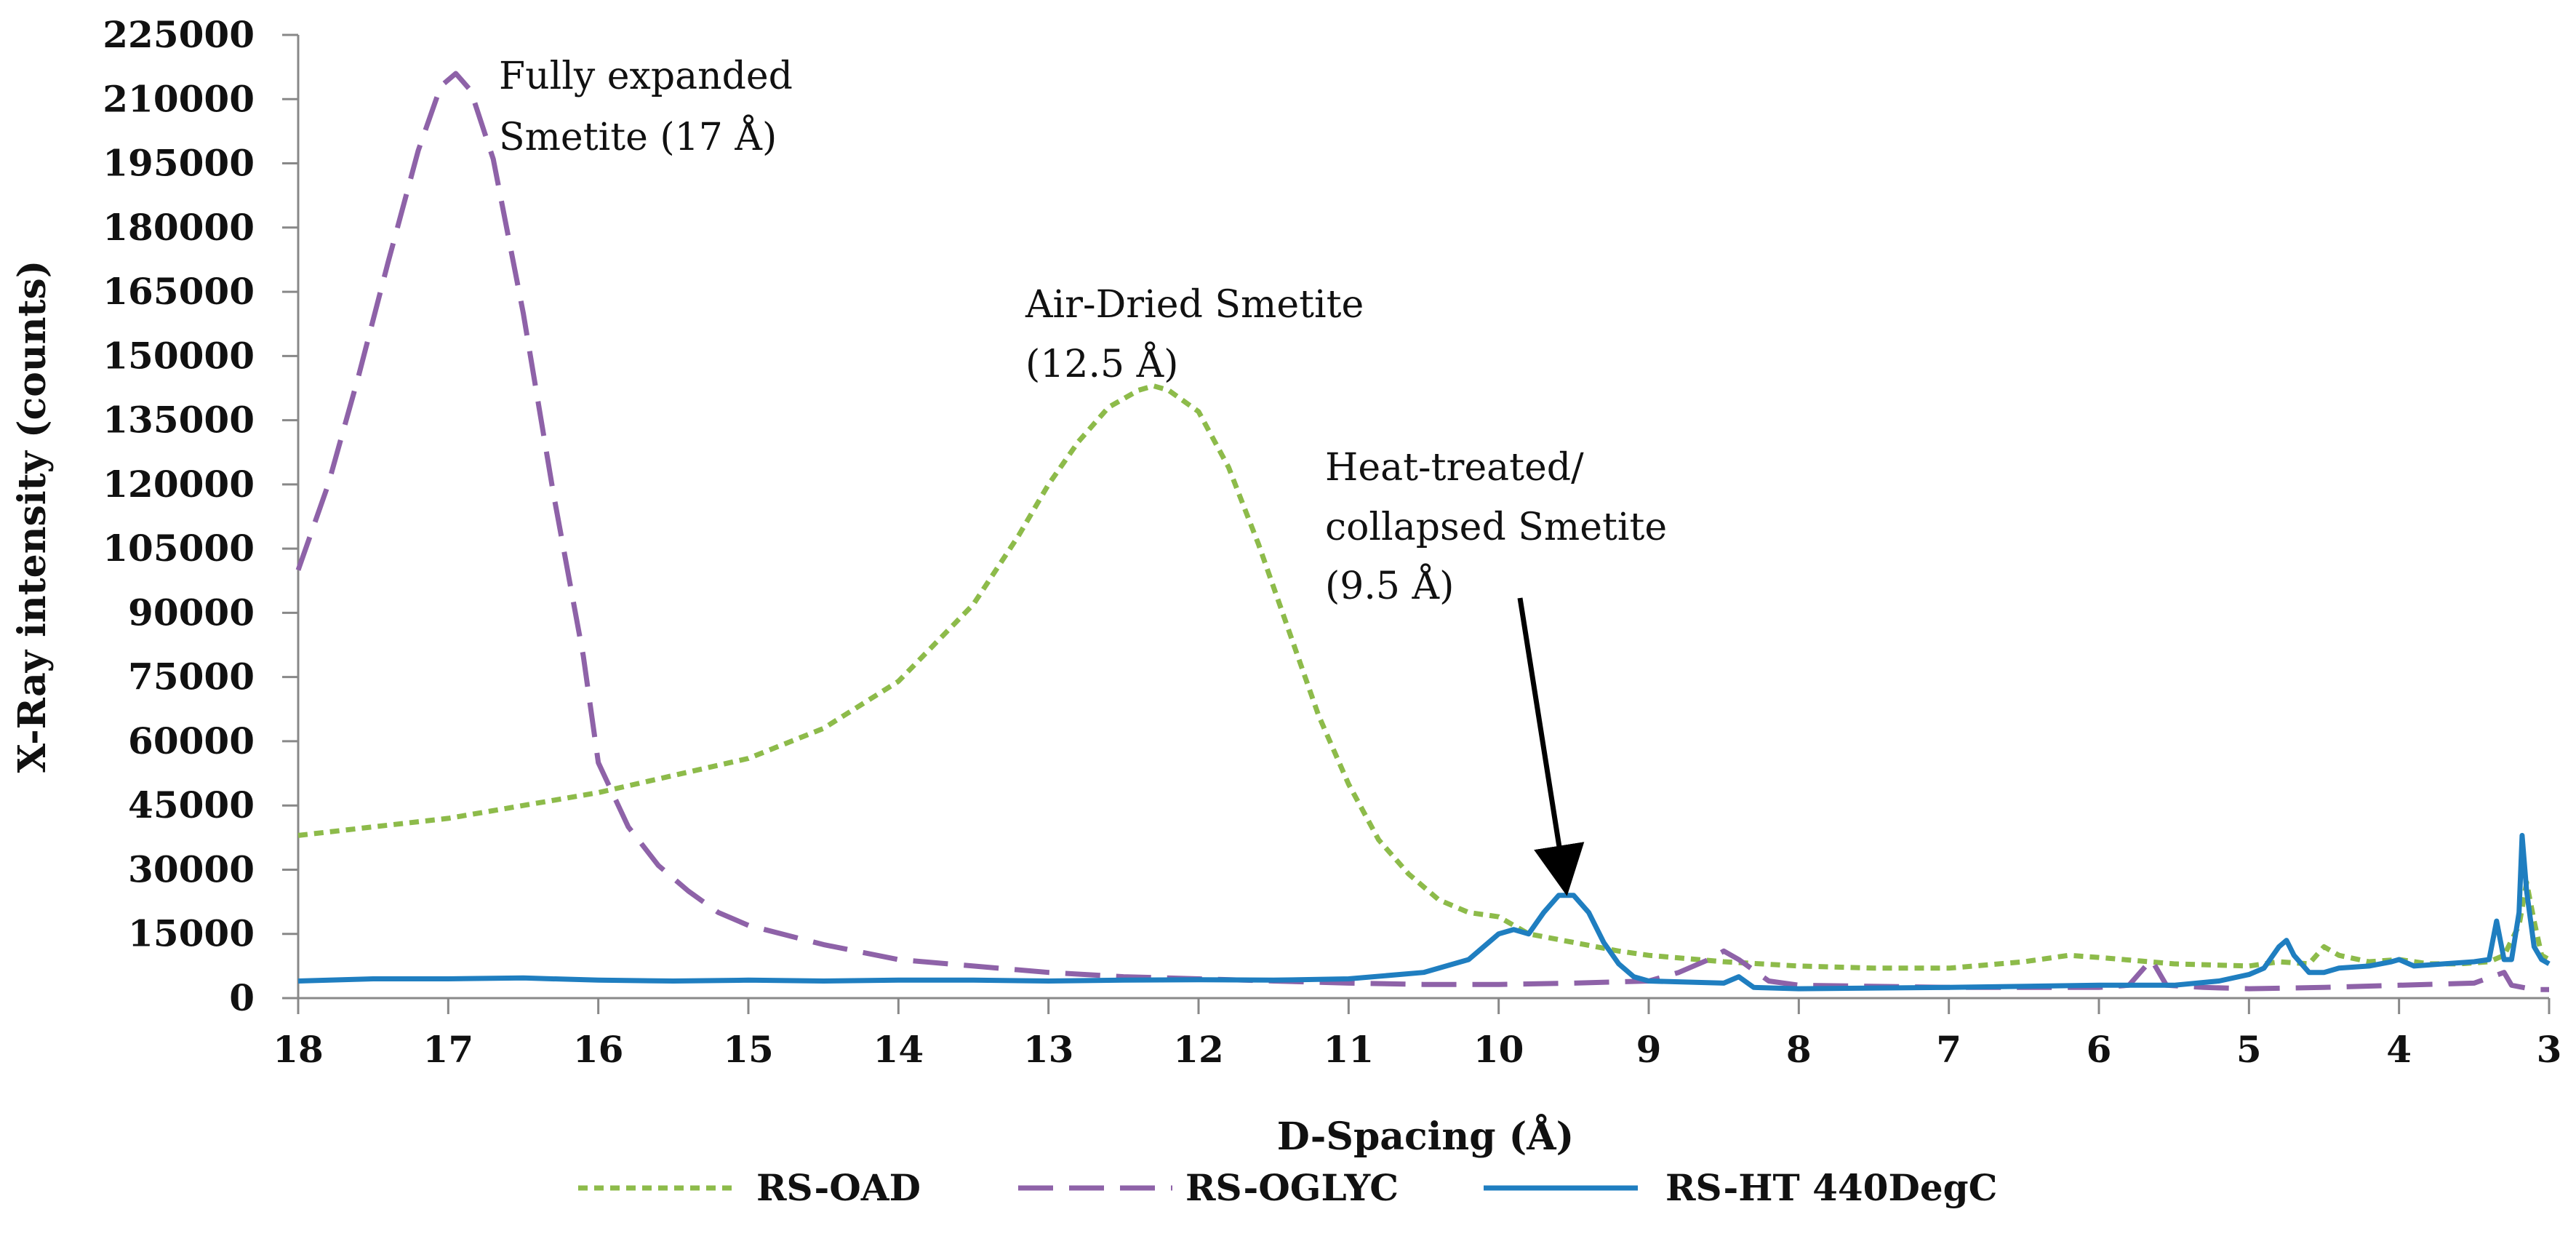 The height and width of the screenshot is (1236, 2576). What do you see at coordinates (1496, 671) in the screenshot?
I see `annotation-heat-treated: Heat-treated/ collapsed Smetite (9.5 Å)` at bounding box center [1496, 671].